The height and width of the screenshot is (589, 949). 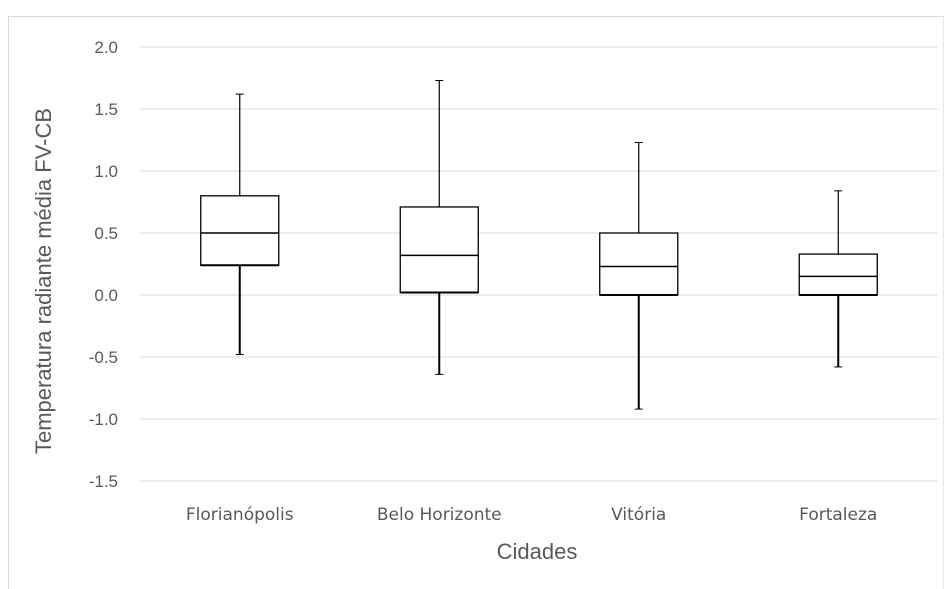 I want to click on y-tick-label: -0.5, so click(x=103, y=357).